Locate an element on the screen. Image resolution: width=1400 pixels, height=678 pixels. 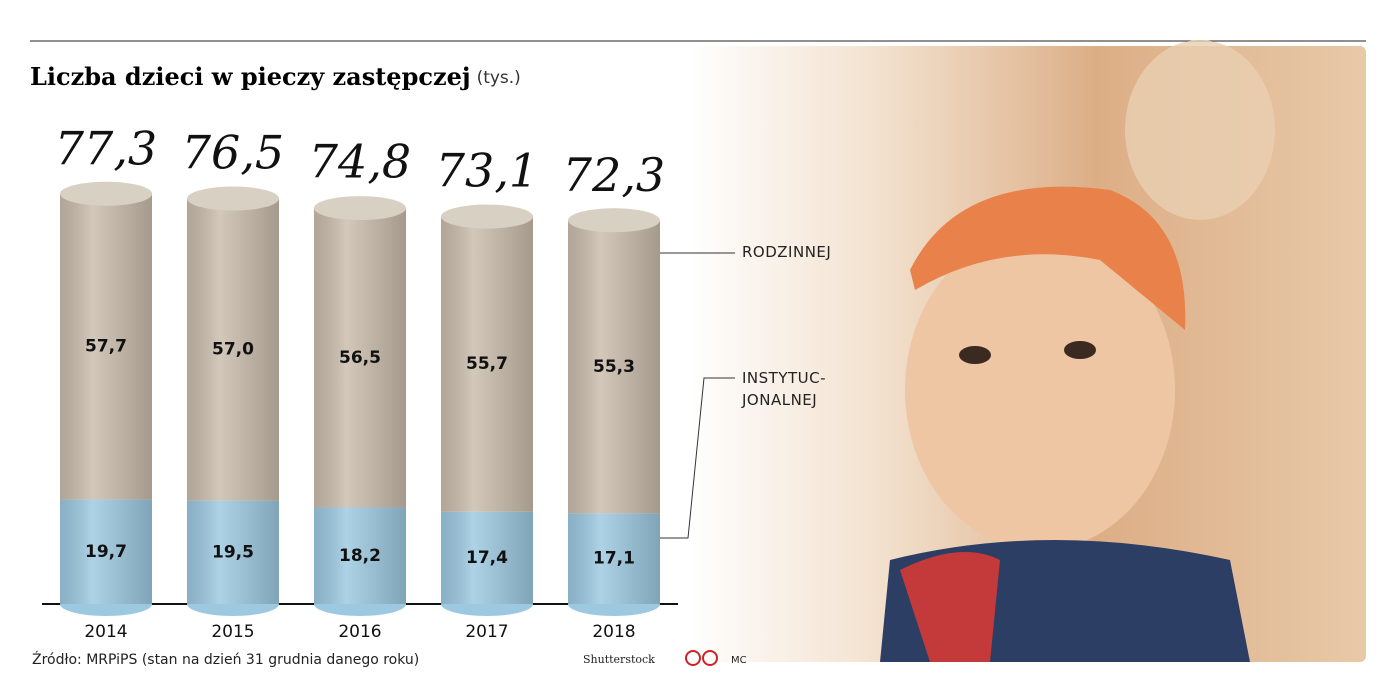
value-label: 17,1 is located at coordinates (614, 559).